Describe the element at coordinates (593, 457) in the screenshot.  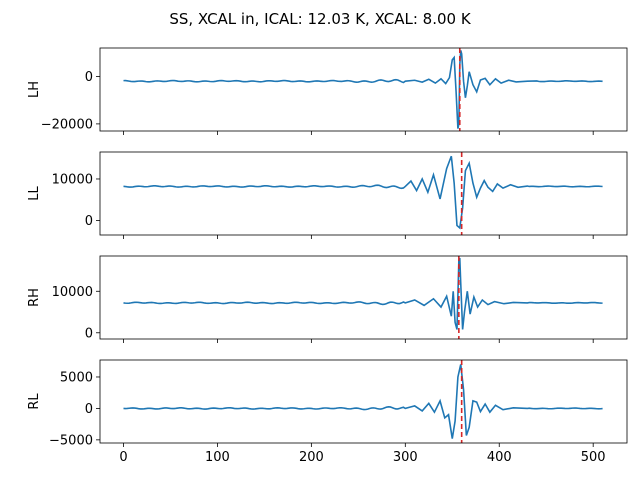
I see `x-tick-label: 500` at that location.